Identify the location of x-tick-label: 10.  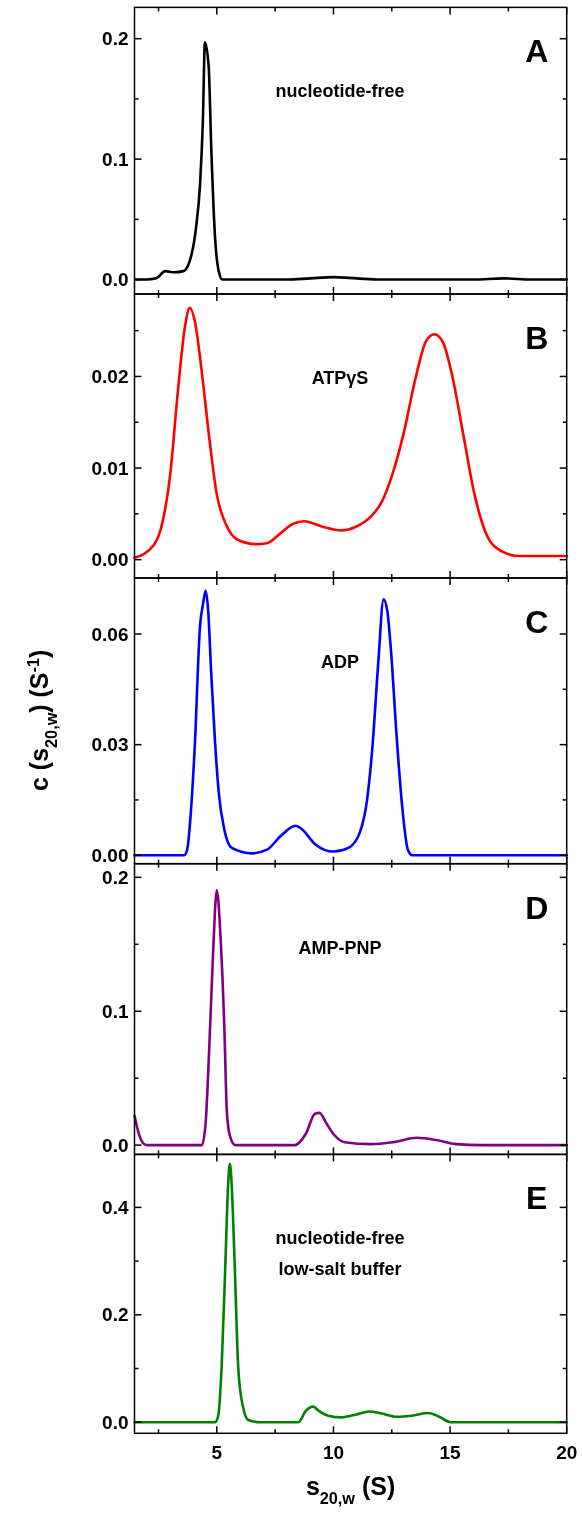
(333, 1453).